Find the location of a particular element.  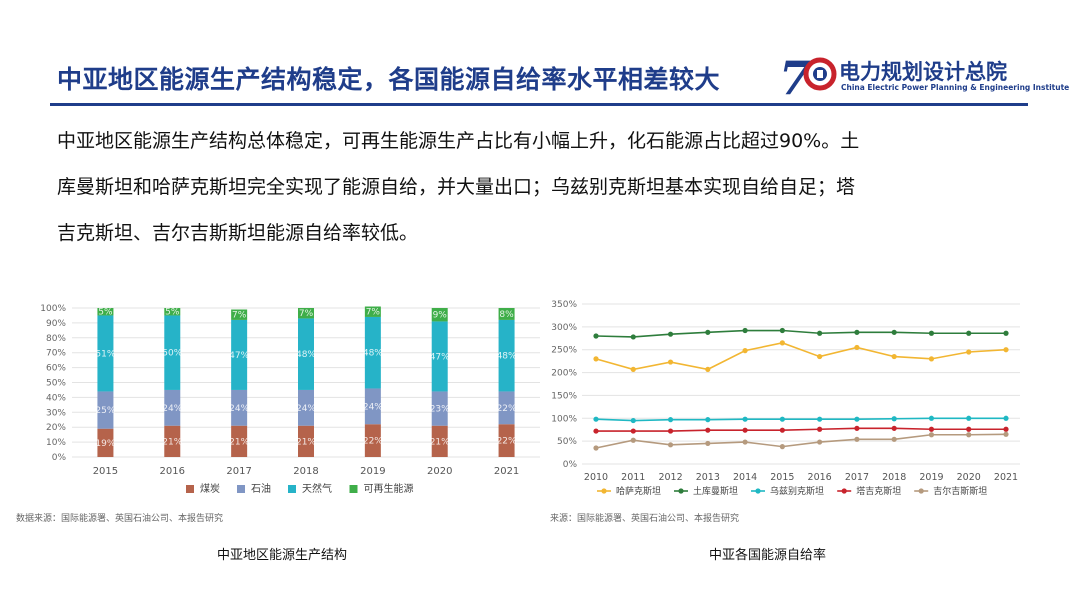

legend-label: 煤炭 is located at coordinates (210, 488).